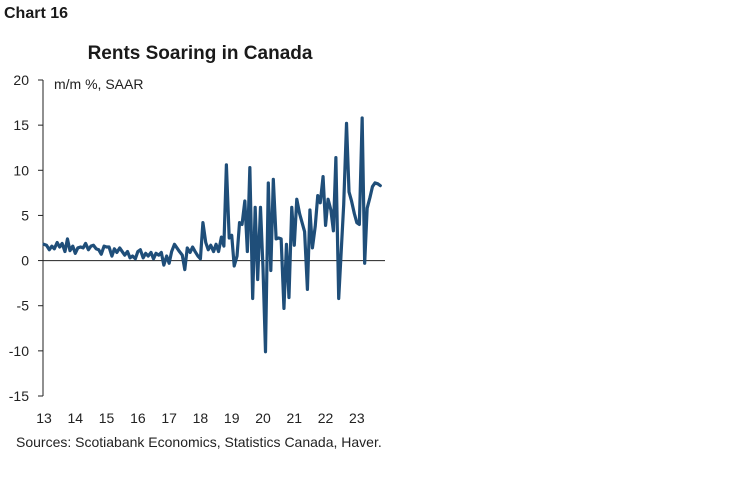 The image size is (750, 483). What do you see at coordinates (36, 13) in the screenshot?
I see `chart-number-label: Chart 16` at bounding box center [36, 13].